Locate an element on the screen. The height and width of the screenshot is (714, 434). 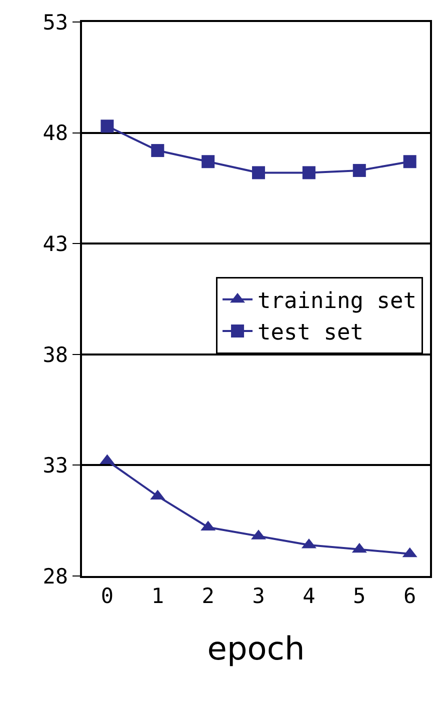
y-tick-label: 43 is located at coordinates (55, 244).